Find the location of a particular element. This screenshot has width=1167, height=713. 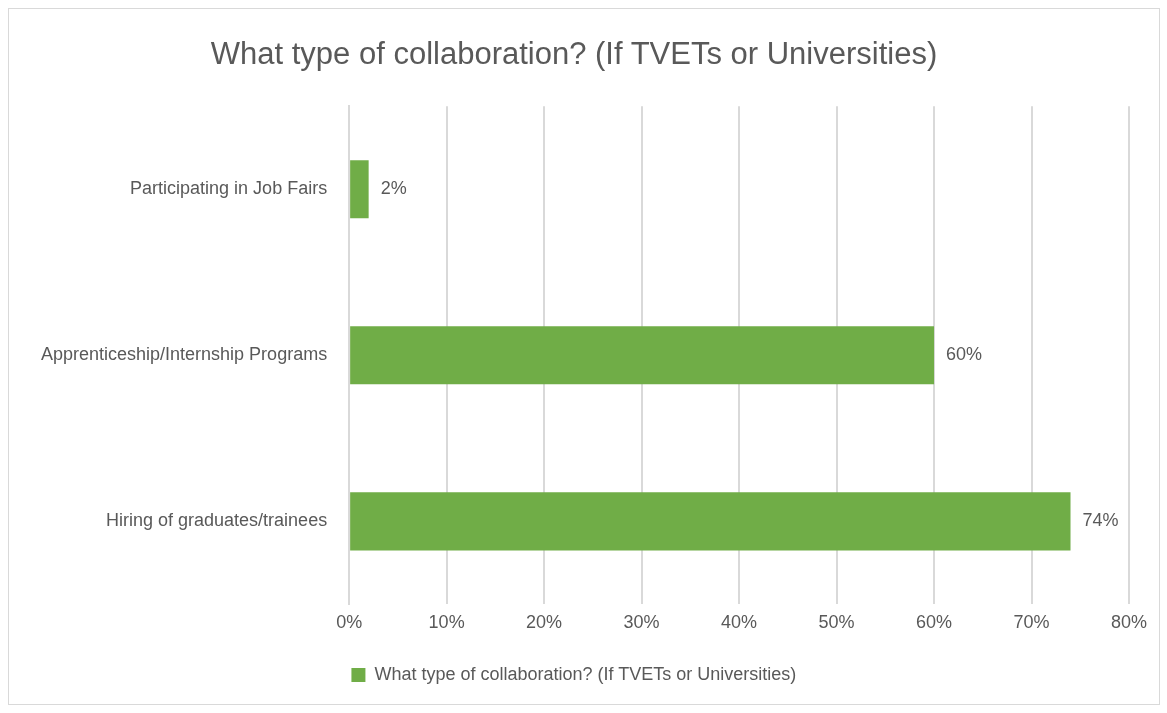

x-tick-label: 30% is located at coordinates (641, 622).